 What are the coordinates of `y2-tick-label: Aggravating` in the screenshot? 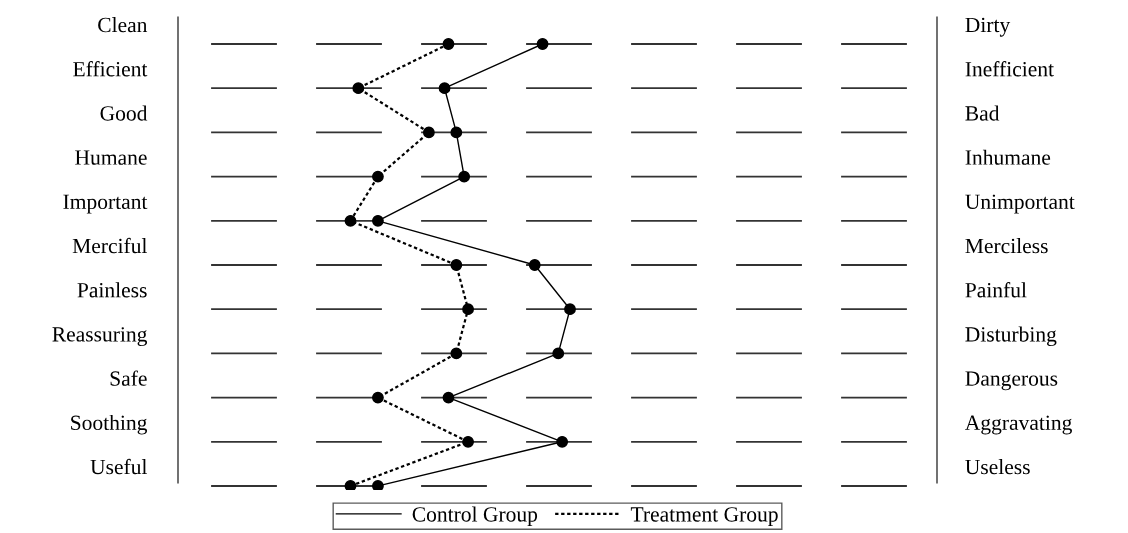 It's located at (1018, 425).